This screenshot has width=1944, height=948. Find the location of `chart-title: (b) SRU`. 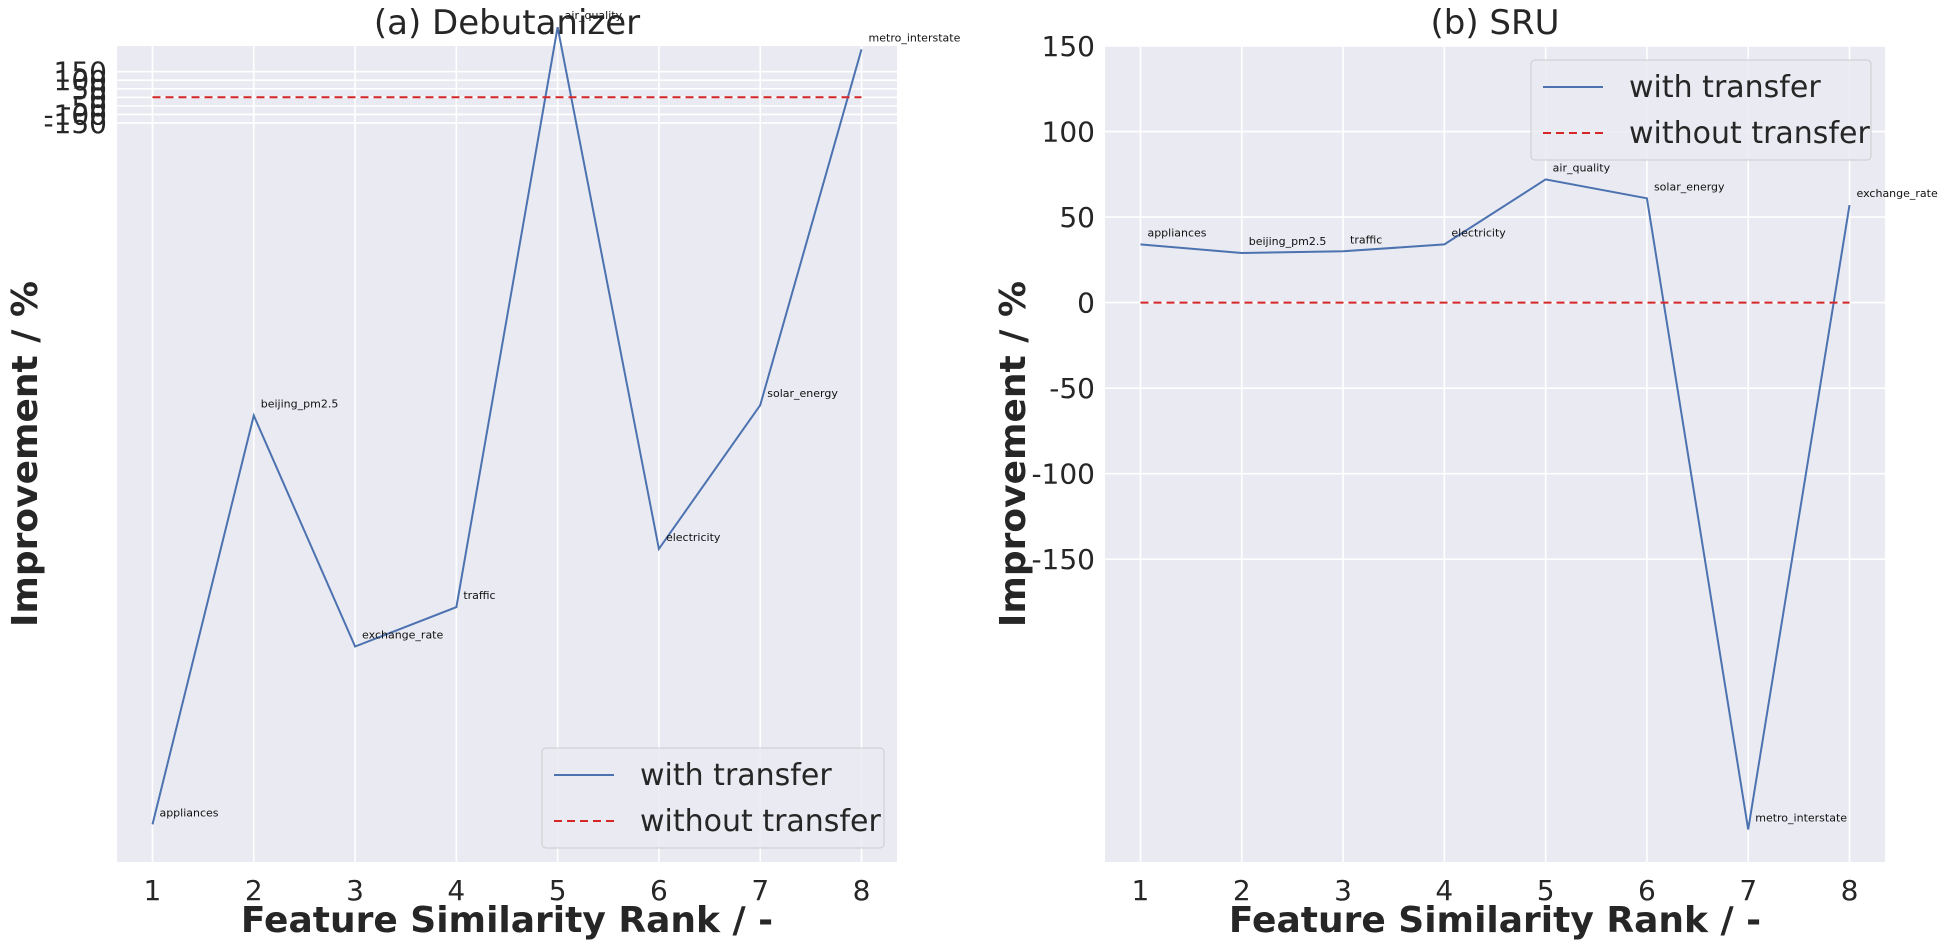

chart-title: (b) SRU is located at coordinates (1494, 23).